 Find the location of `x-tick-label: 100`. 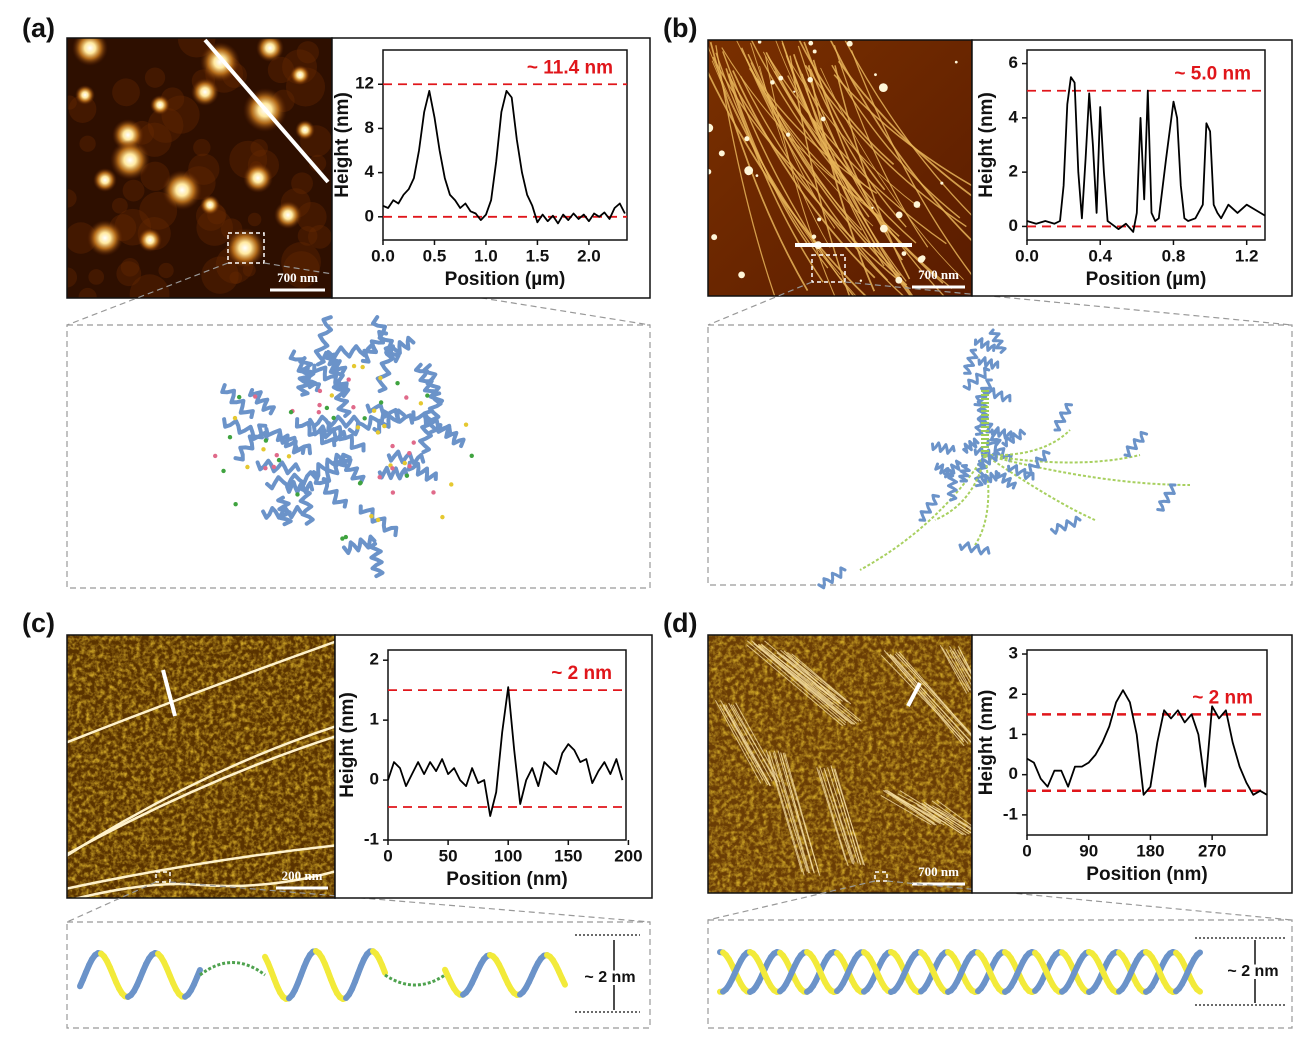

x-tick-label: 100 is located at coordinates (508, 855).